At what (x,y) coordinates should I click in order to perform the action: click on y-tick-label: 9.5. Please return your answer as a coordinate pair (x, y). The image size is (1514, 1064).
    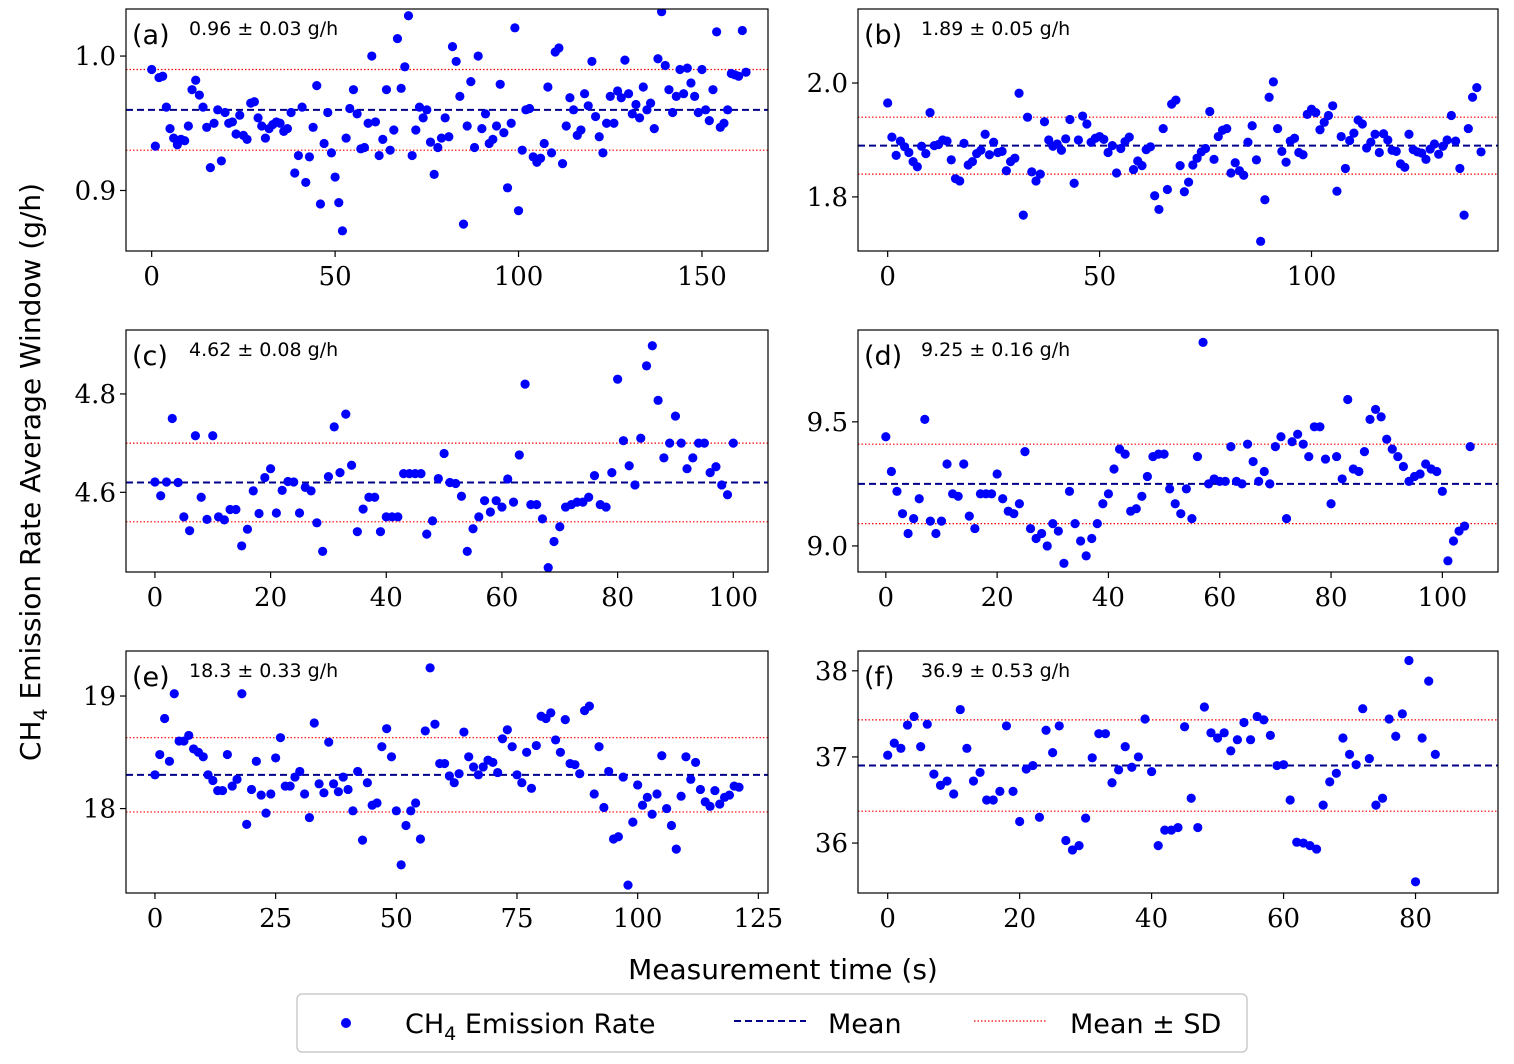
    Looking at the image, I should click on (827, 423).